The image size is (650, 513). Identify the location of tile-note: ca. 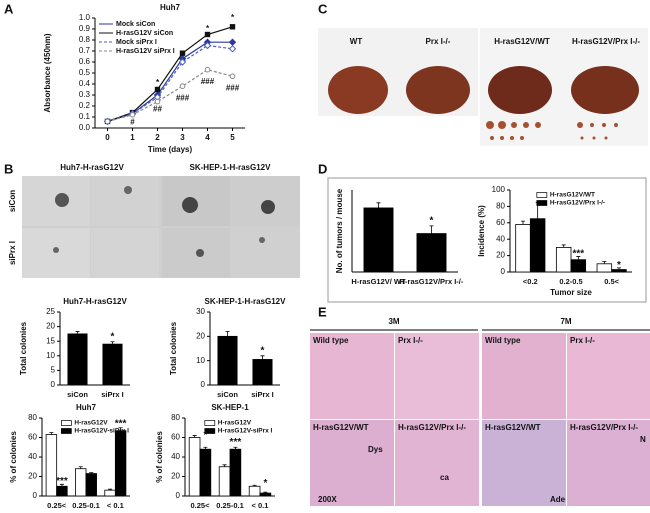
(444, 477).